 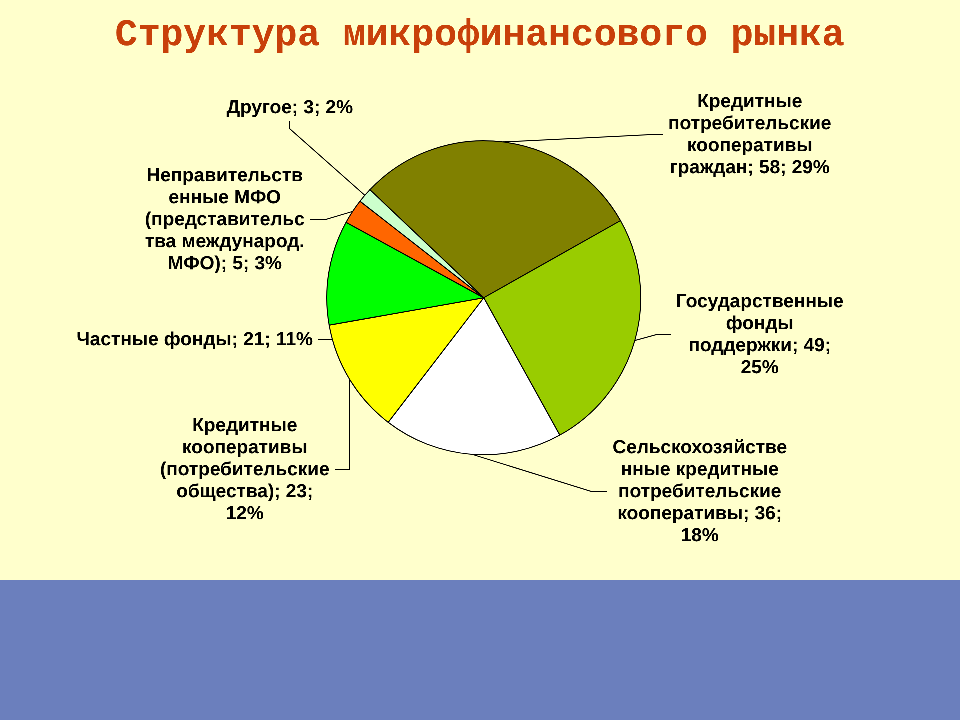 What do you see at coordinates (195, 340) in the screenshot?
I see `slice-label: Частные фонды; 21; 11%` at bounding box center [195, 340].